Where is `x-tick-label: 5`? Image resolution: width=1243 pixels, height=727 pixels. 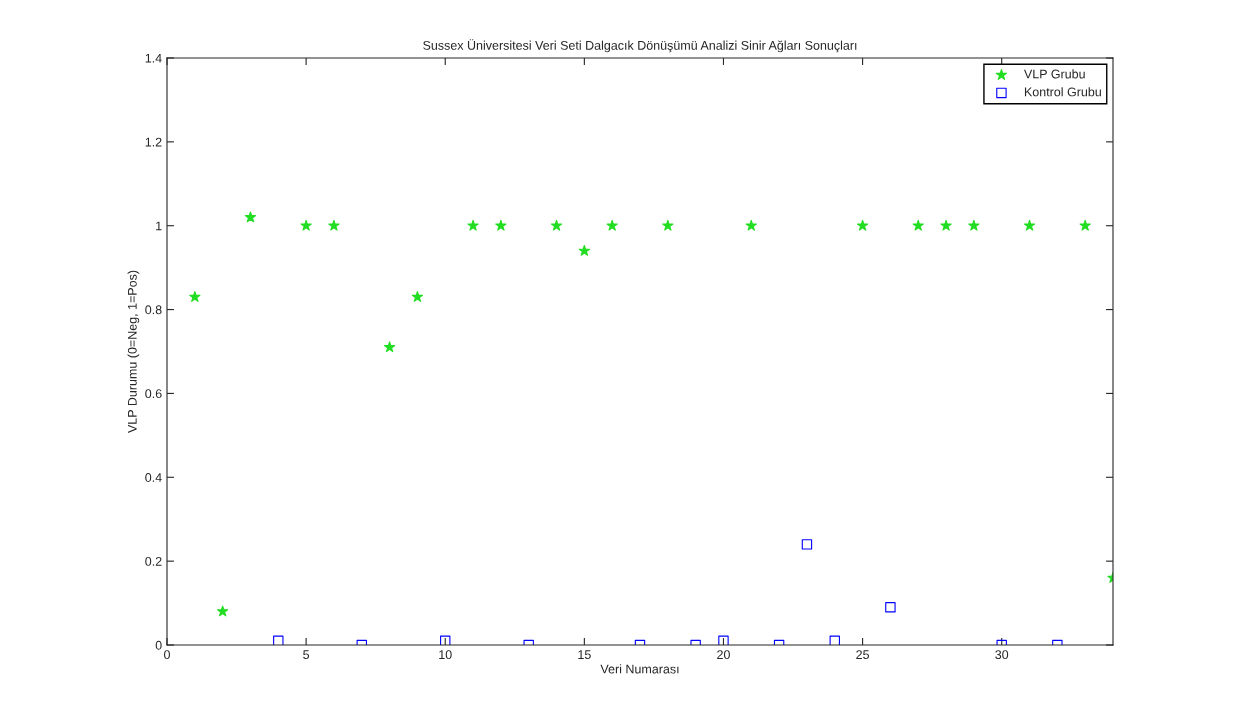
x-tick-label: 5 is located at coordinates (306, 655).